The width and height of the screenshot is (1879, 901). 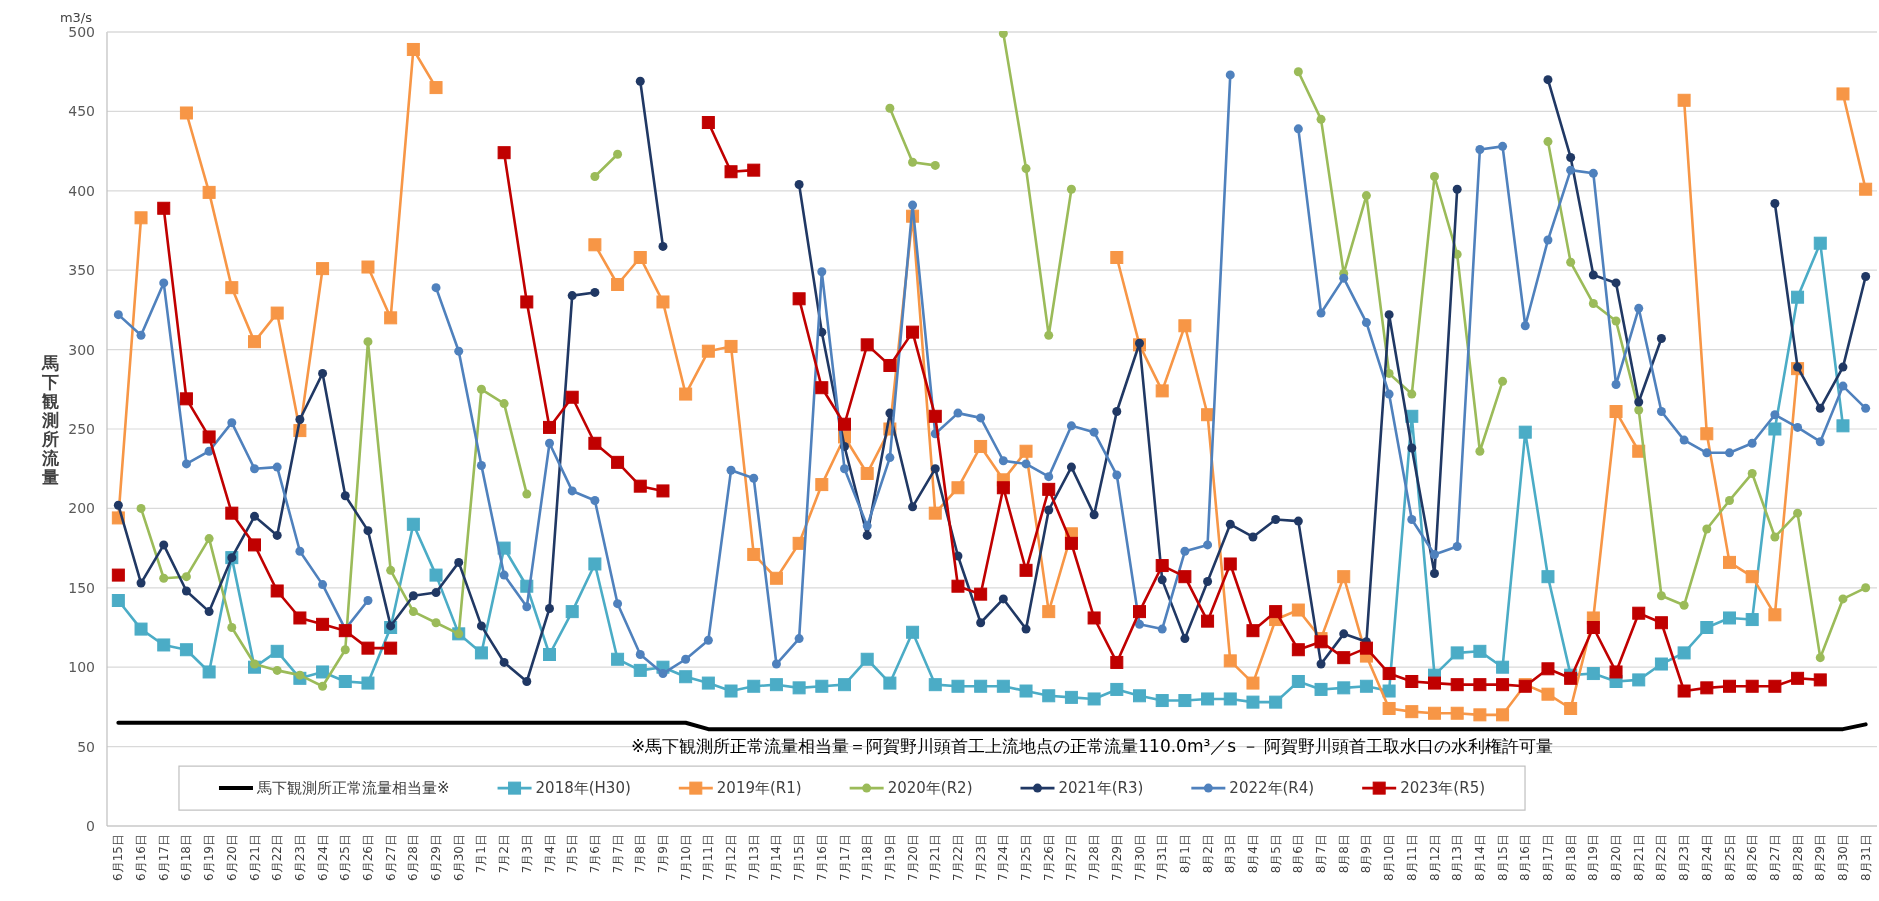 I want to click on x-tick-label: 8月4日, so click(x=1252, y=854).